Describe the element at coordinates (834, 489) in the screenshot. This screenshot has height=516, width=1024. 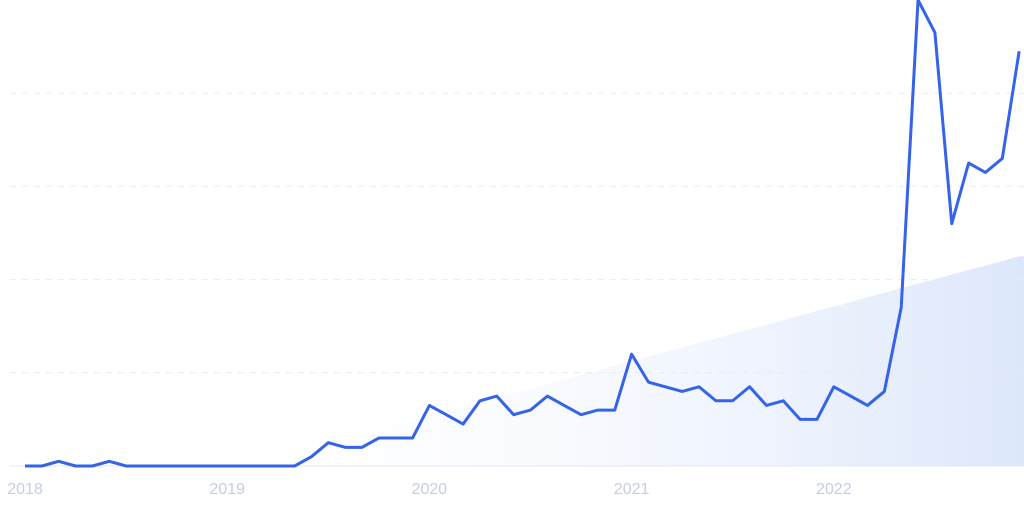
I see `x-tick-label: 2022` at that location.